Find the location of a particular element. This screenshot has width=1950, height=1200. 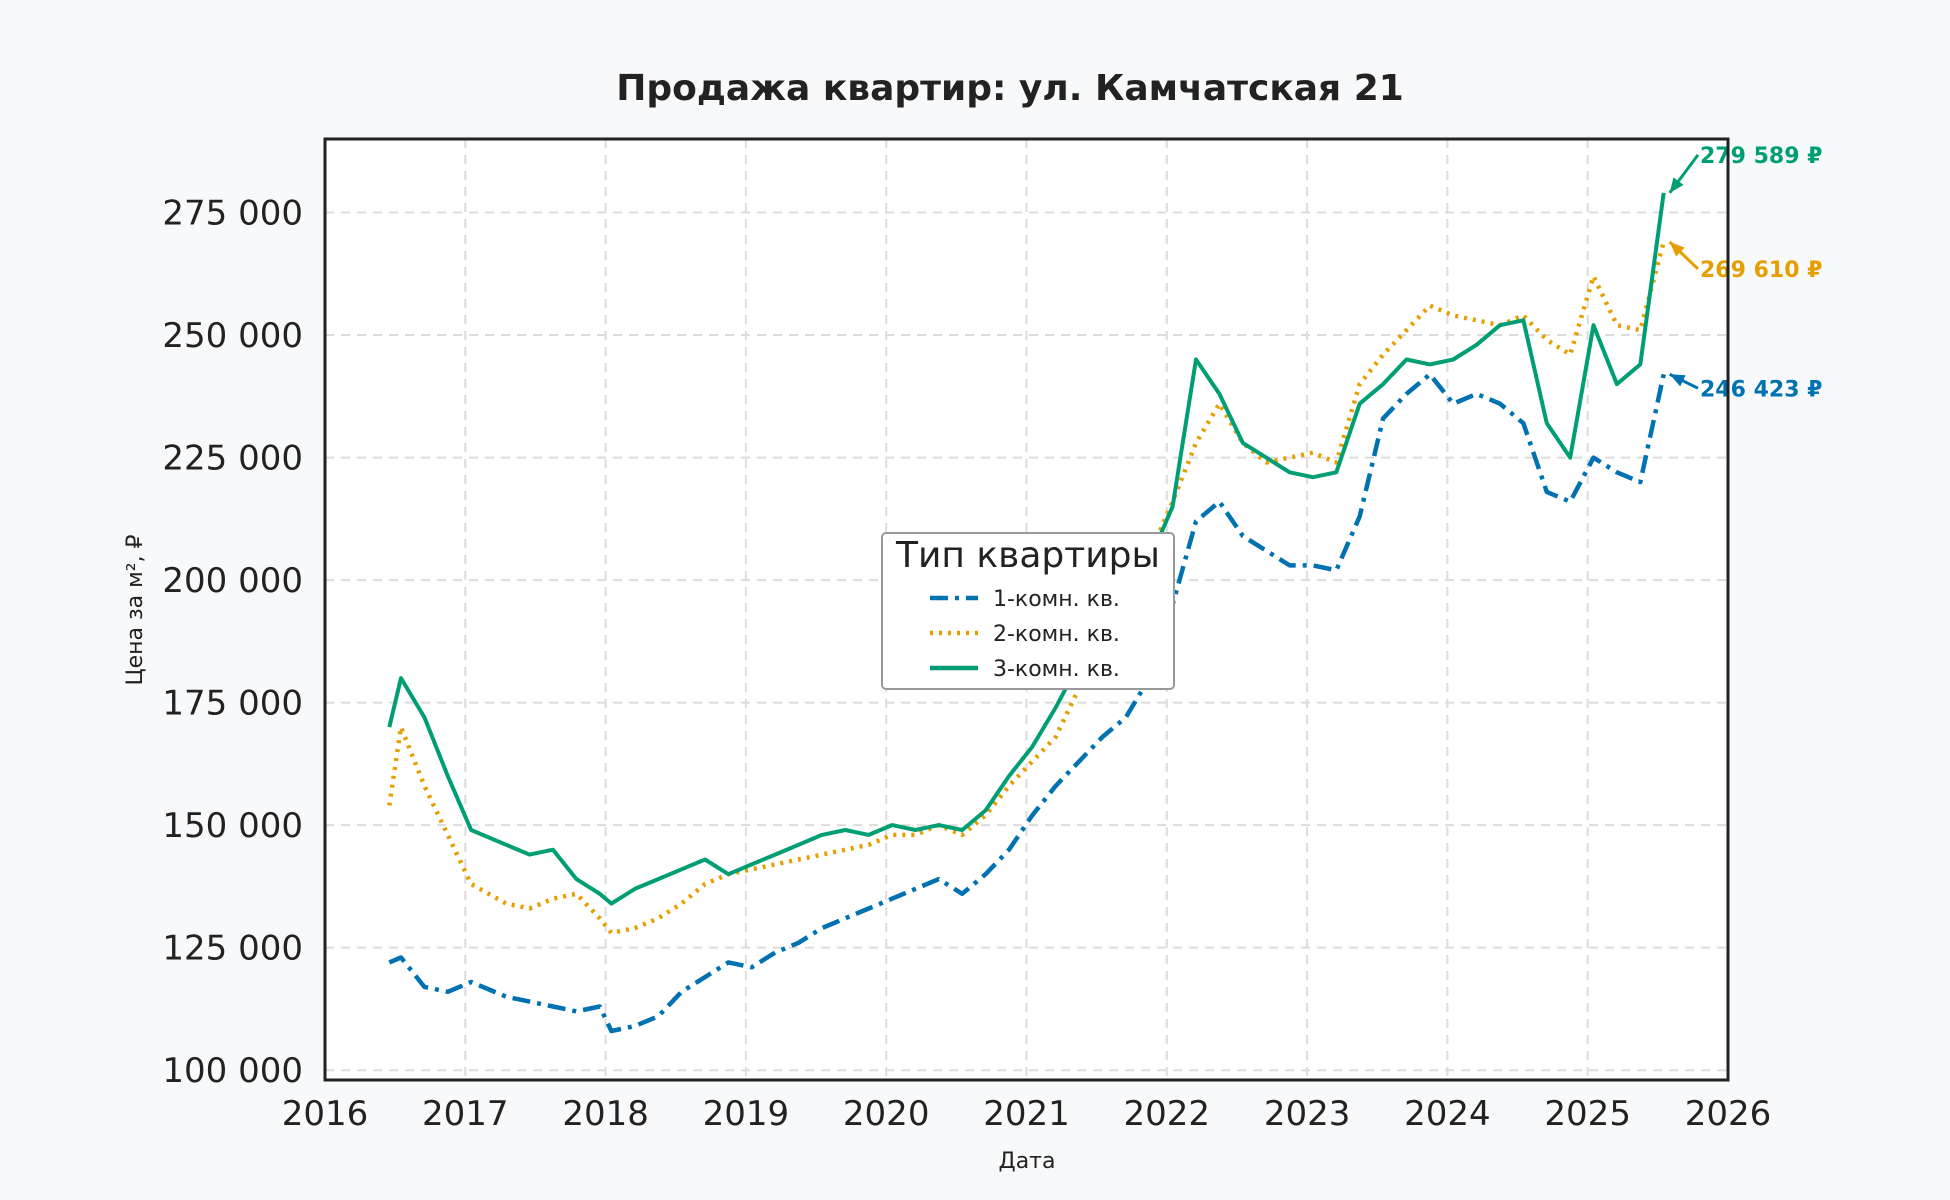

y-tick-label: 275 000 is located at coordinates (232, 214).